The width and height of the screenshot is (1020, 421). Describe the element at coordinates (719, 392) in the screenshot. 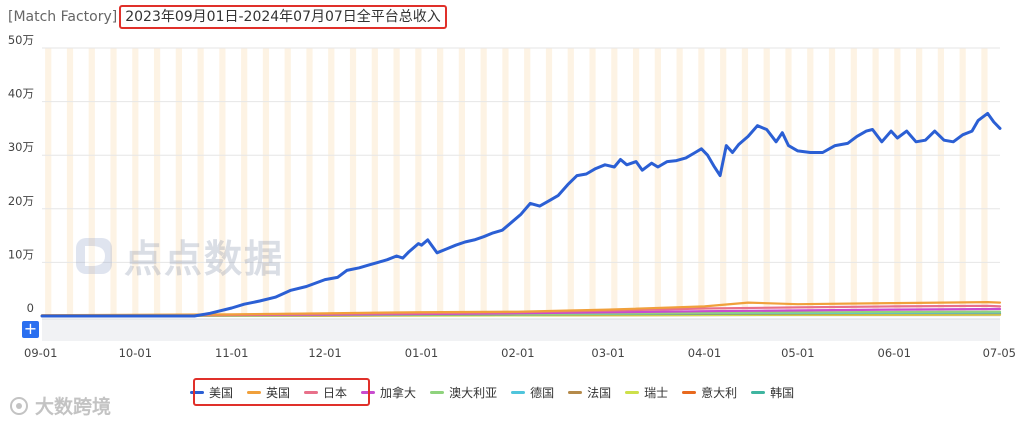

I see `legend-label: 意大利` at that location.